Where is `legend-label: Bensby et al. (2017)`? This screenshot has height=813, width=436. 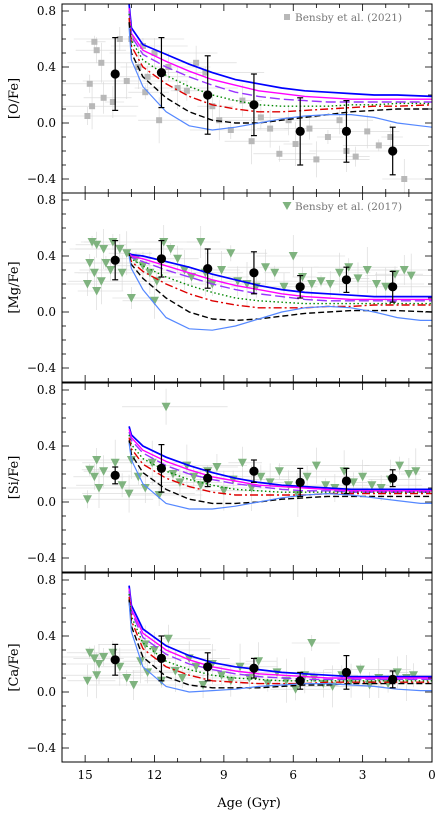 legend-label: Bensby et al. (2017) is located at coordinates (348, 207).